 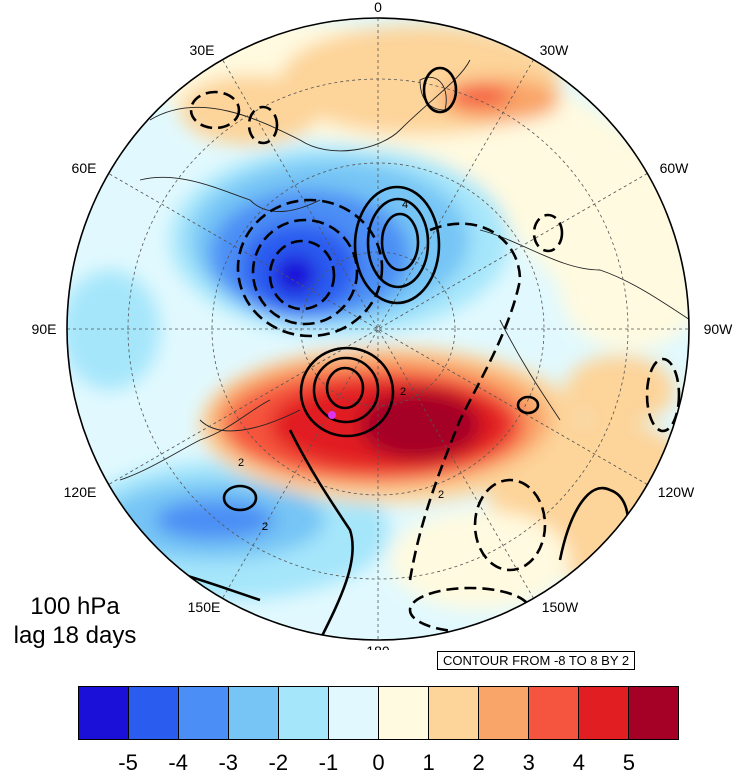 I want to click on colorbar-tick: 5, so click(x=629, y=762).